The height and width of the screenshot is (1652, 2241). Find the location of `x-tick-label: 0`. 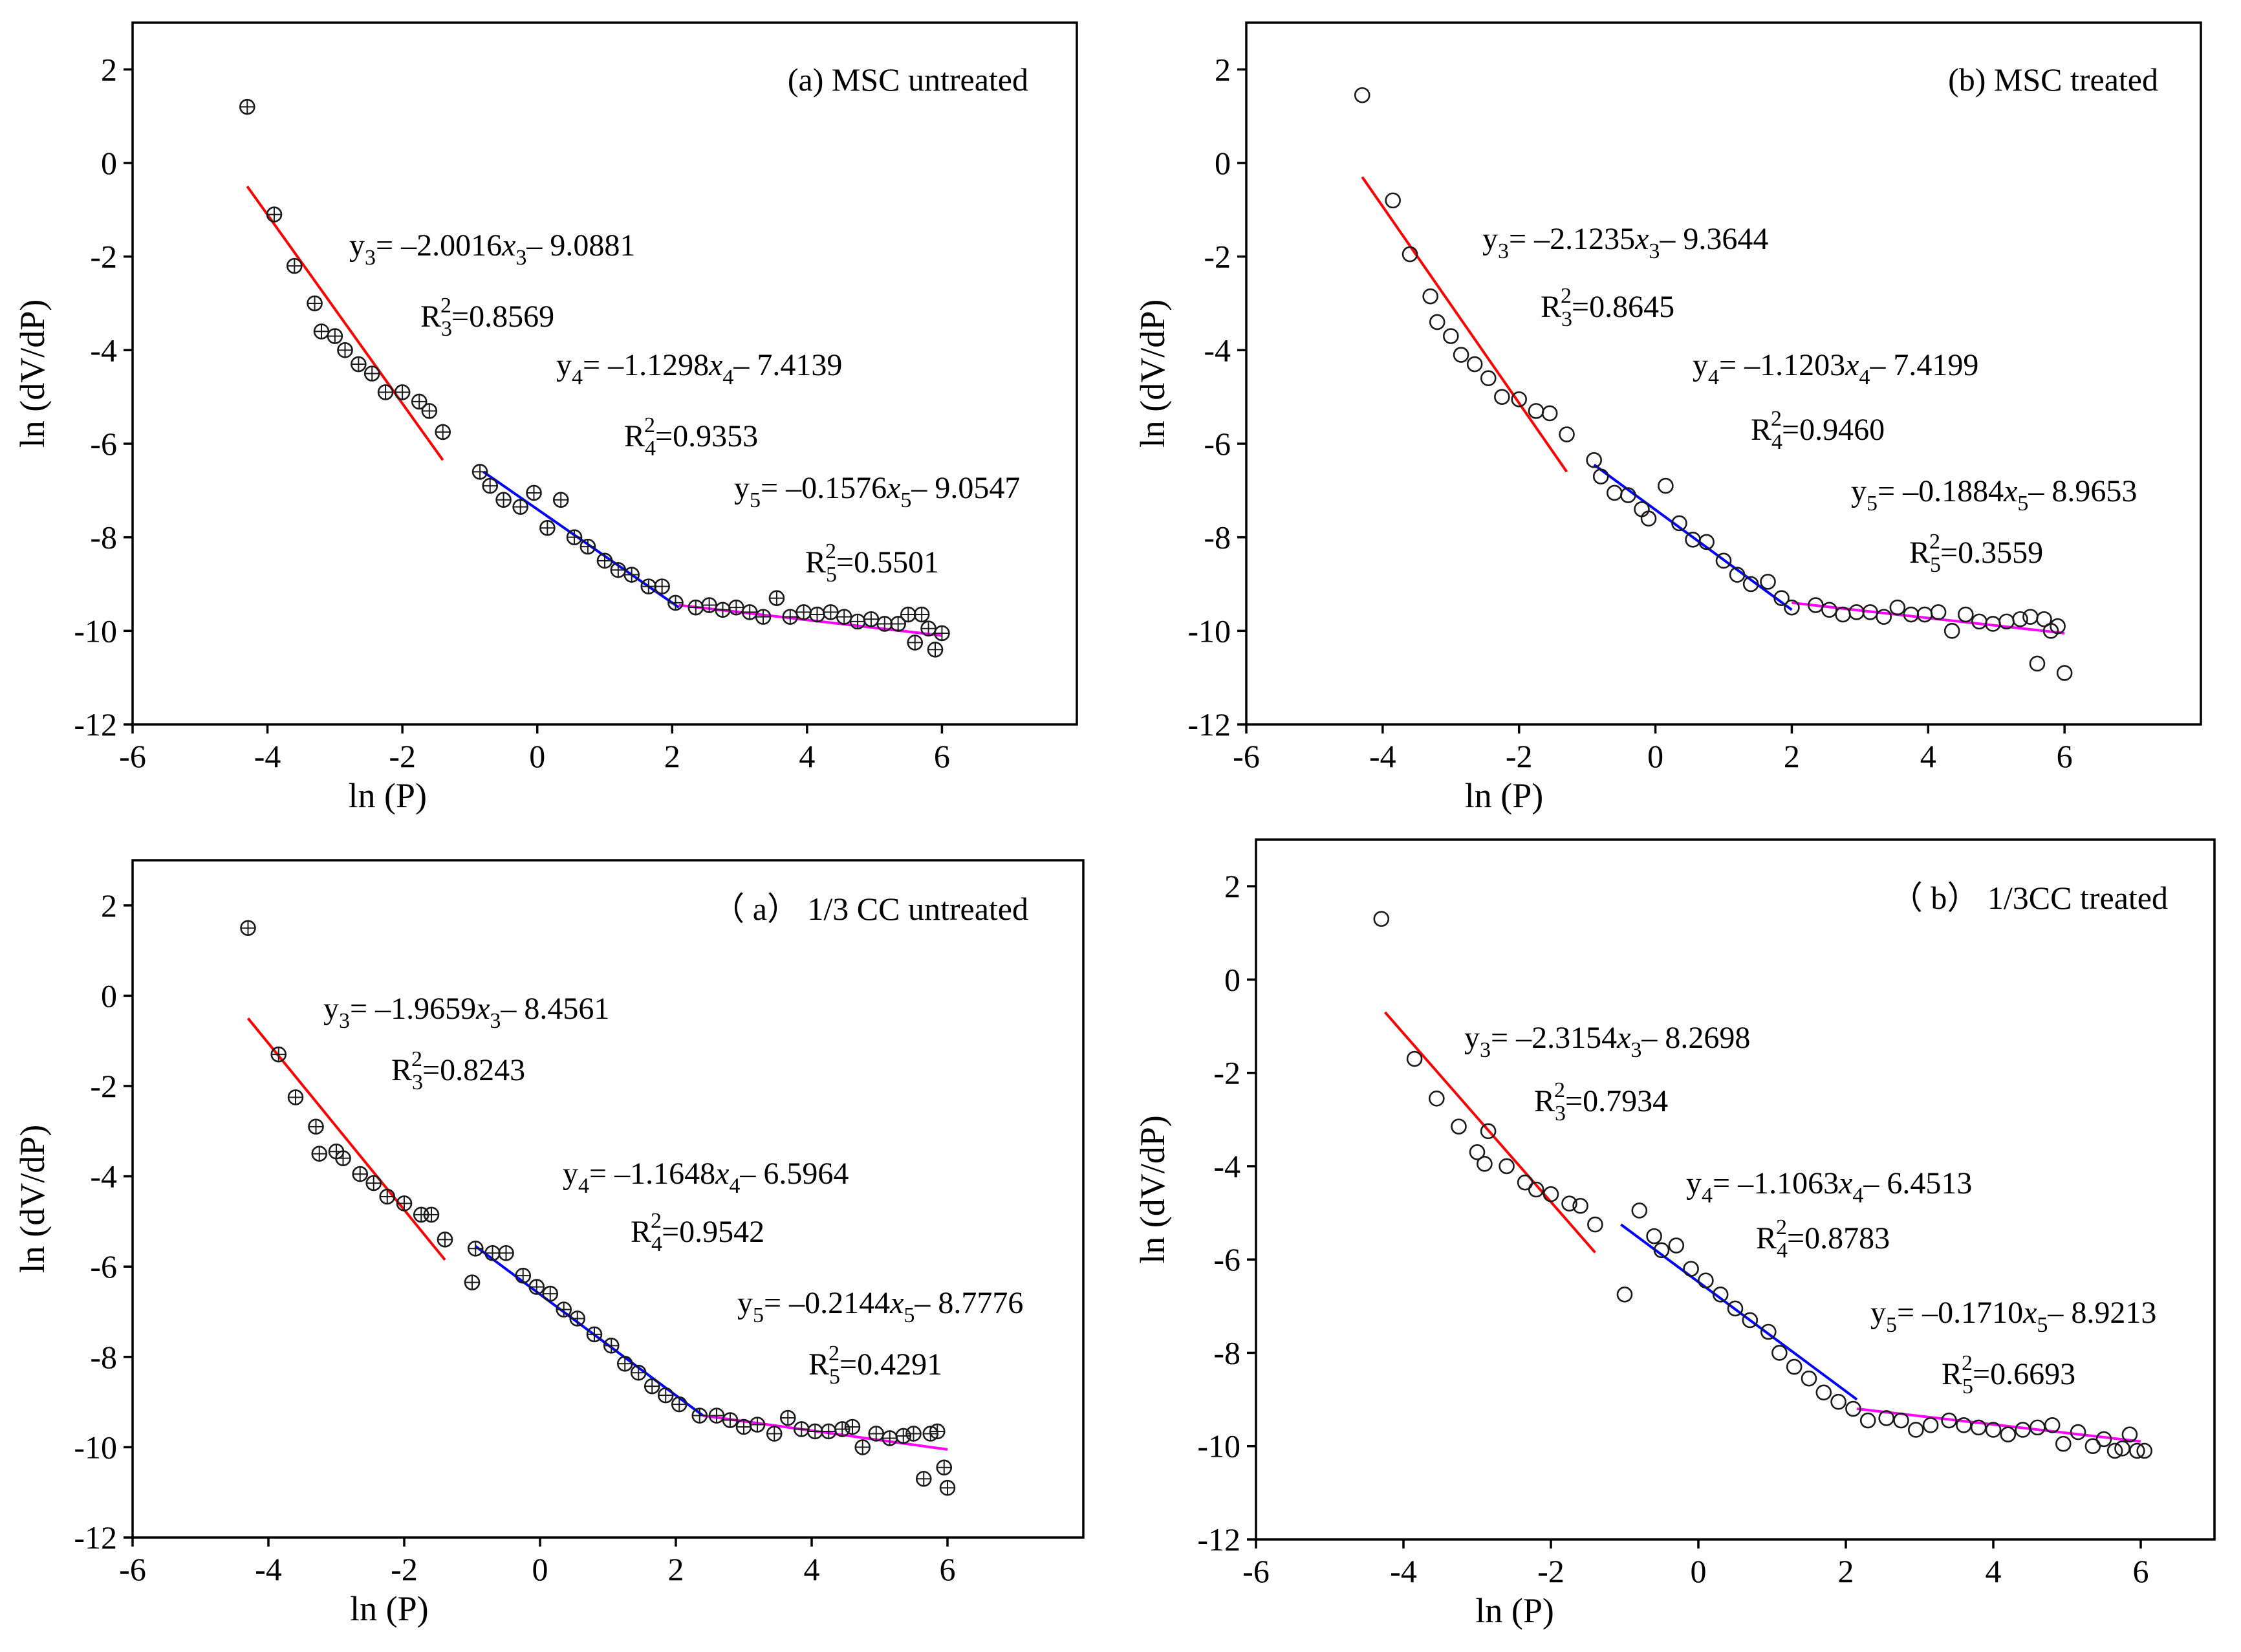

x-tick-label: 0 is located at coordinates (1655, 756).